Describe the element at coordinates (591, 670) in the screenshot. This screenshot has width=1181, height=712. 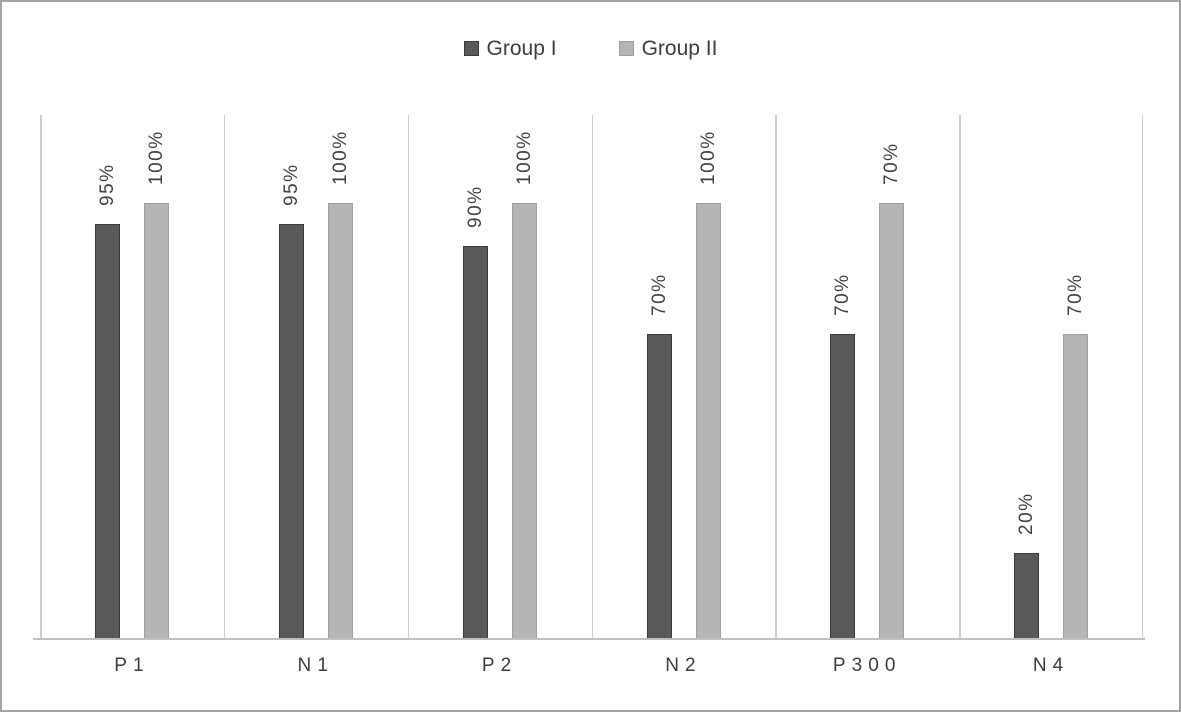
I see `x-axis-labels: P1 N1 P2 N2 P300 N4` at that location.